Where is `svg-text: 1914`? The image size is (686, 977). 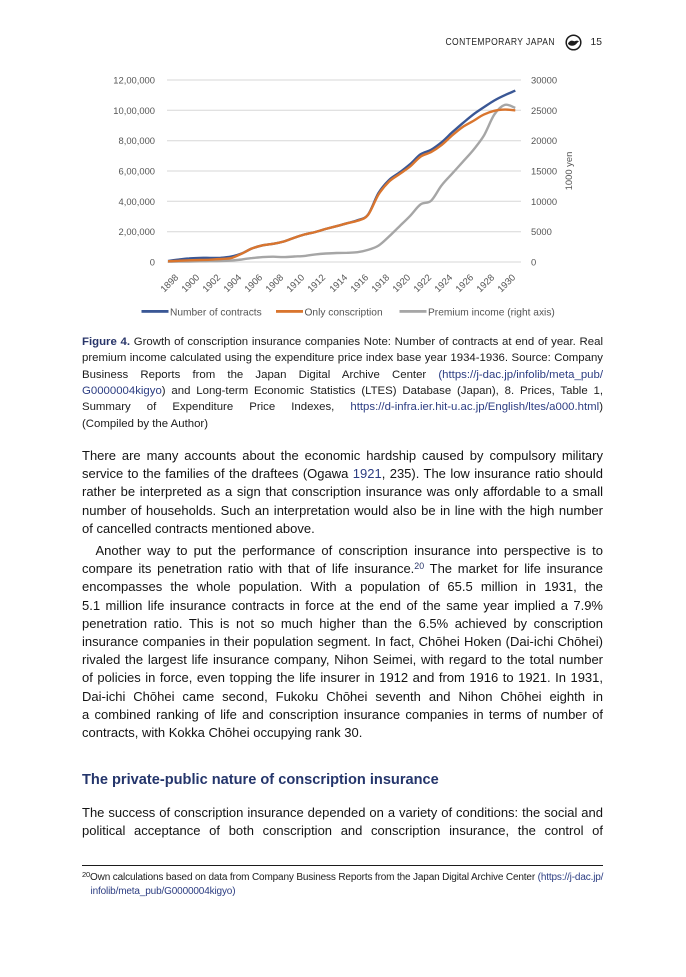 svg-text: 1914 is located at coordinates (338, 283).